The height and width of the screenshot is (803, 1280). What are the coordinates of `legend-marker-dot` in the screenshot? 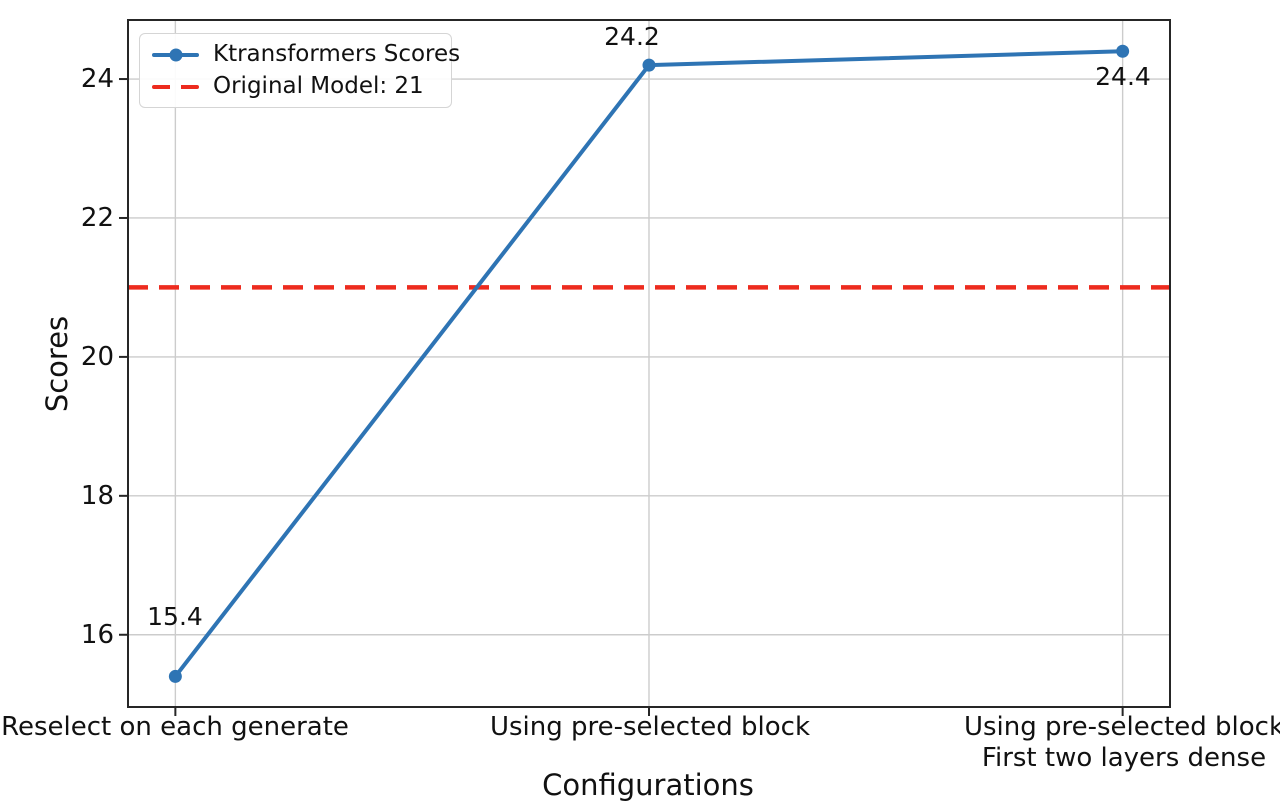 It's located at (175, 54).